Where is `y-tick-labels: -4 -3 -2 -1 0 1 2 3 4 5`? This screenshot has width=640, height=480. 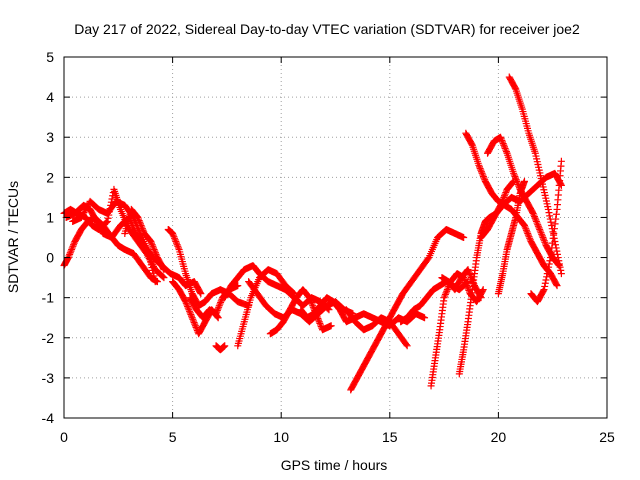 y-tick-labels: -4 -3 -2 -1 0 1 2 3 4 5 is located at coordinates (48, 237).